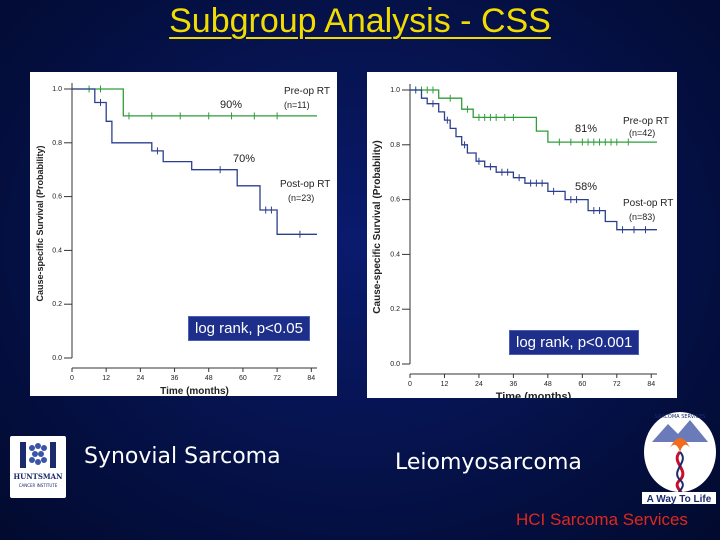 The width and height of the screenshot is (720, 540). I want to click on legend-n-postop: (n=23), so click(301, 198).